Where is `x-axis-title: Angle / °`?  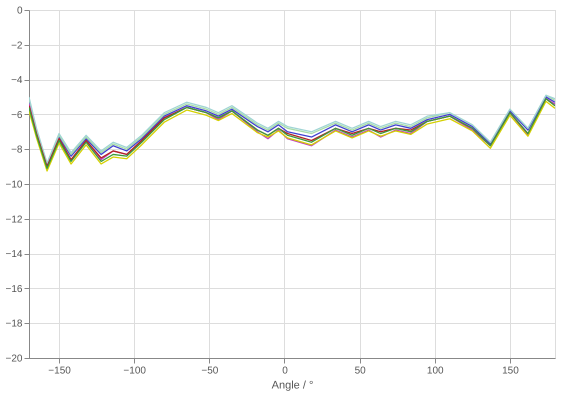 x-axis-title: Angle / ° is located at coordinates (293, 386).